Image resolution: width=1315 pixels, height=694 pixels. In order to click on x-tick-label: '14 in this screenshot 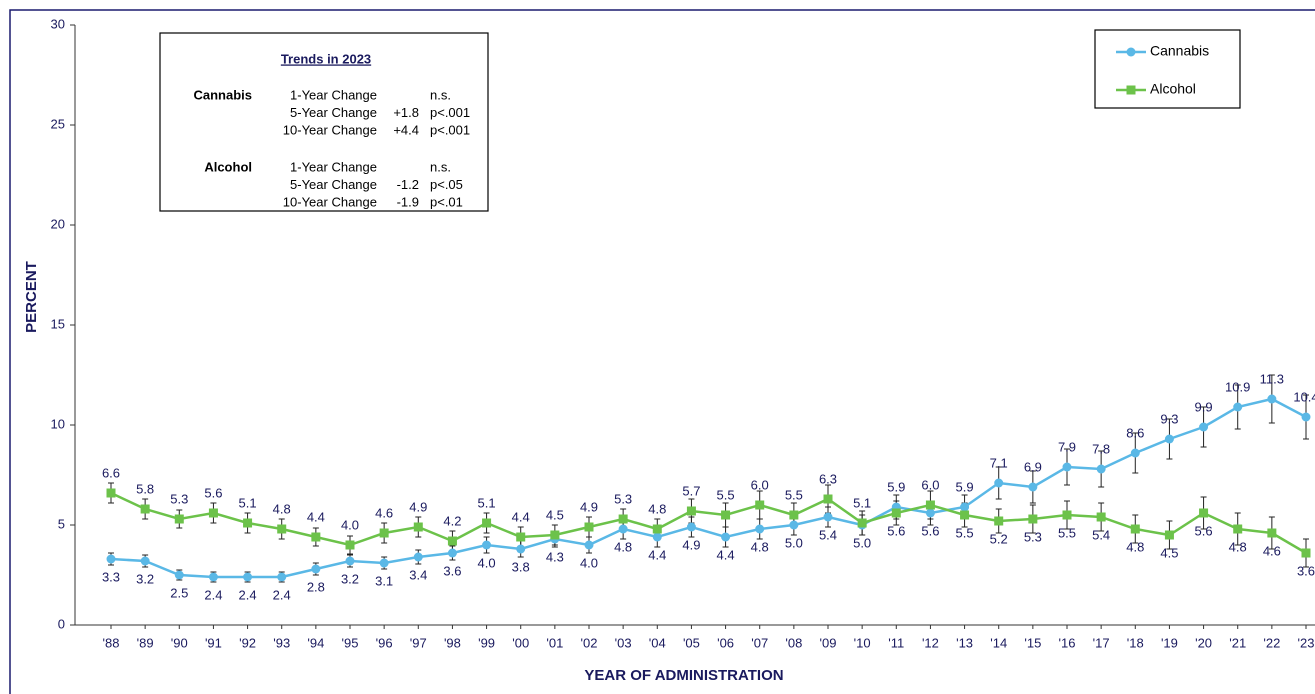, I will do `click(998, 642)`.